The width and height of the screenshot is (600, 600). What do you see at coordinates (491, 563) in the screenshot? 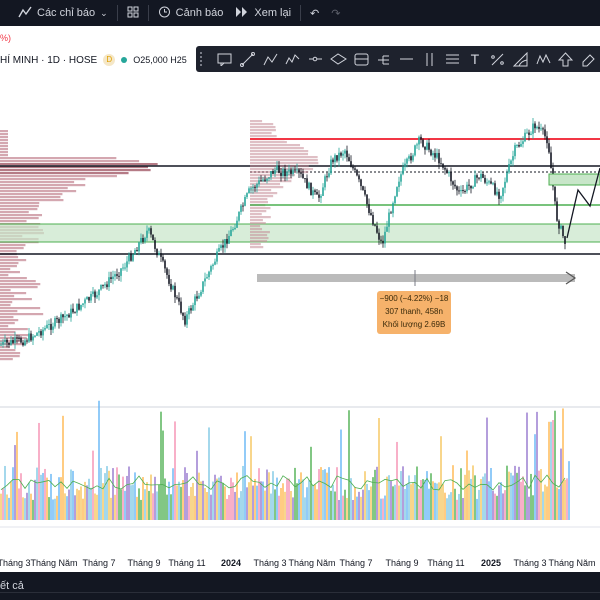
I see `time-axis-label: 2025` at bounding box center [491, 563].